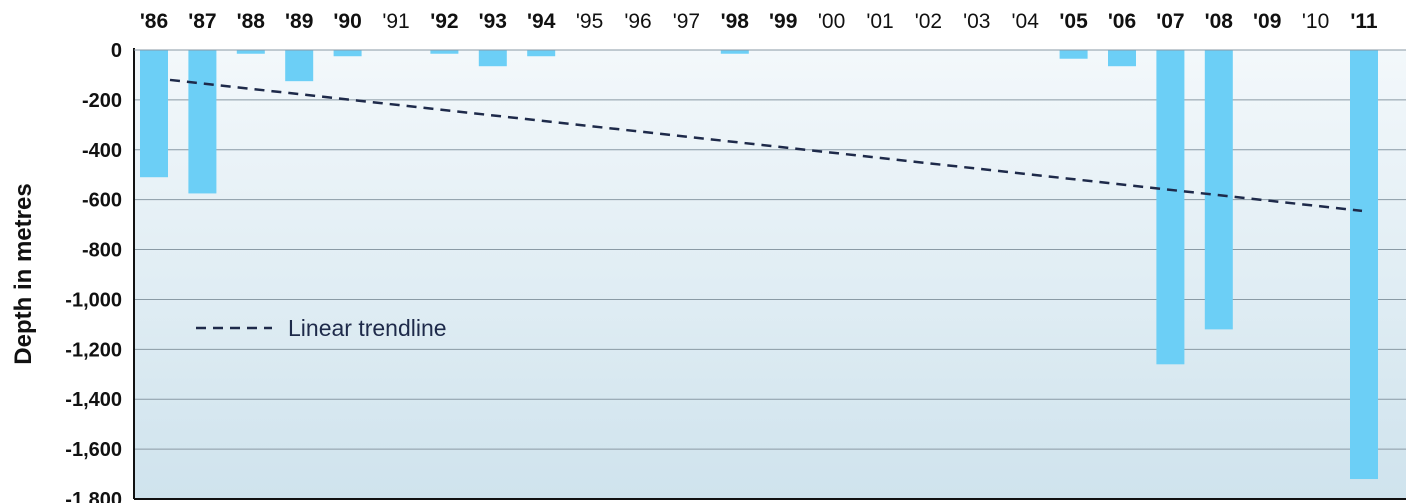 This screenshot has height=503, width=1408. What do you see at coordinates (102, 201) in the screenshot?
I see `y-tick-label: -600` at bounding box center [102, 201].